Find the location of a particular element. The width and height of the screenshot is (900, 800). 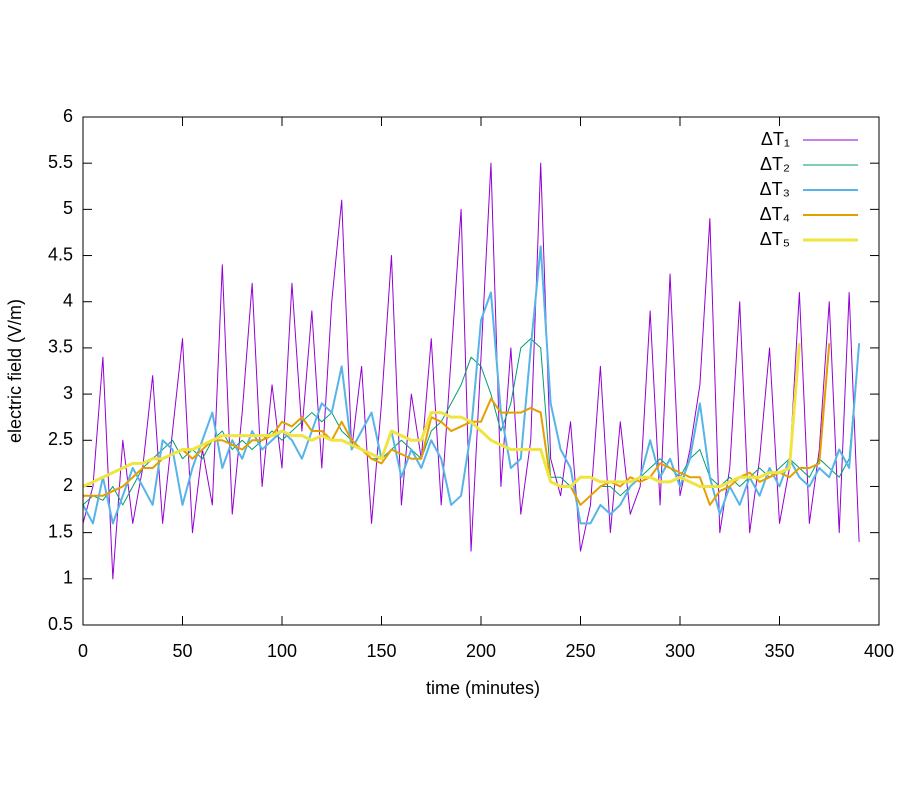

legend-label: ΔT₄ is located at coordinates (775, 214).